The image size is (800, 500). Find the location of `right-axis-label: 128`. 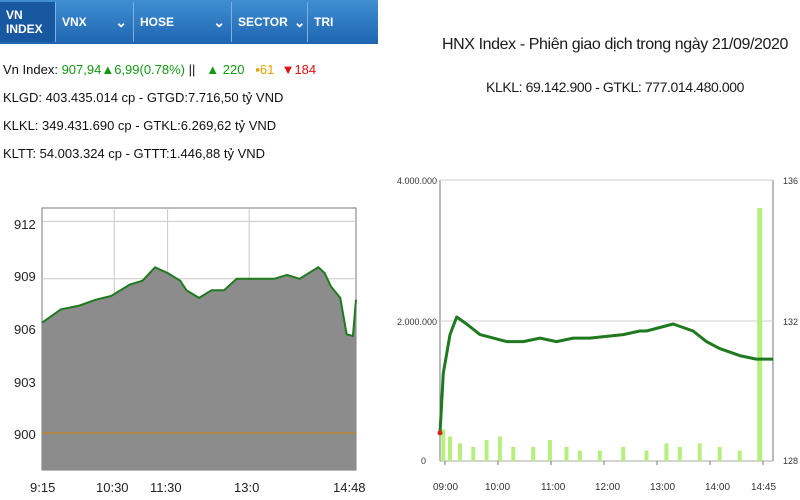

right-axis-label: 128 is located at coordinates (791, 461).